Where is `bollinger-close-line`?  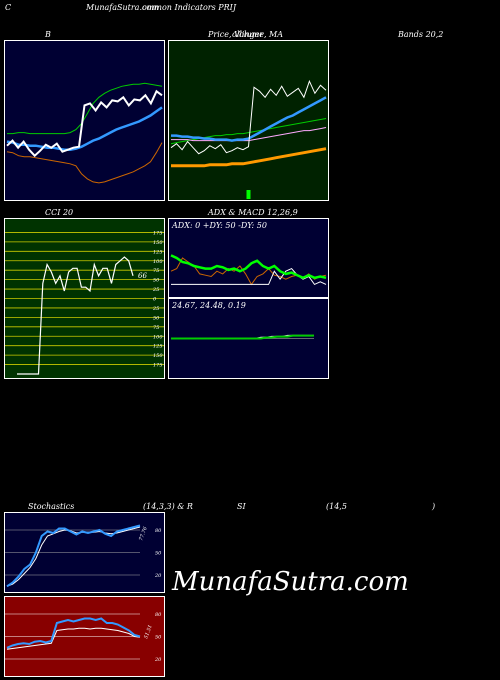
bollinger-close-line is located at coordinates (84, 123).